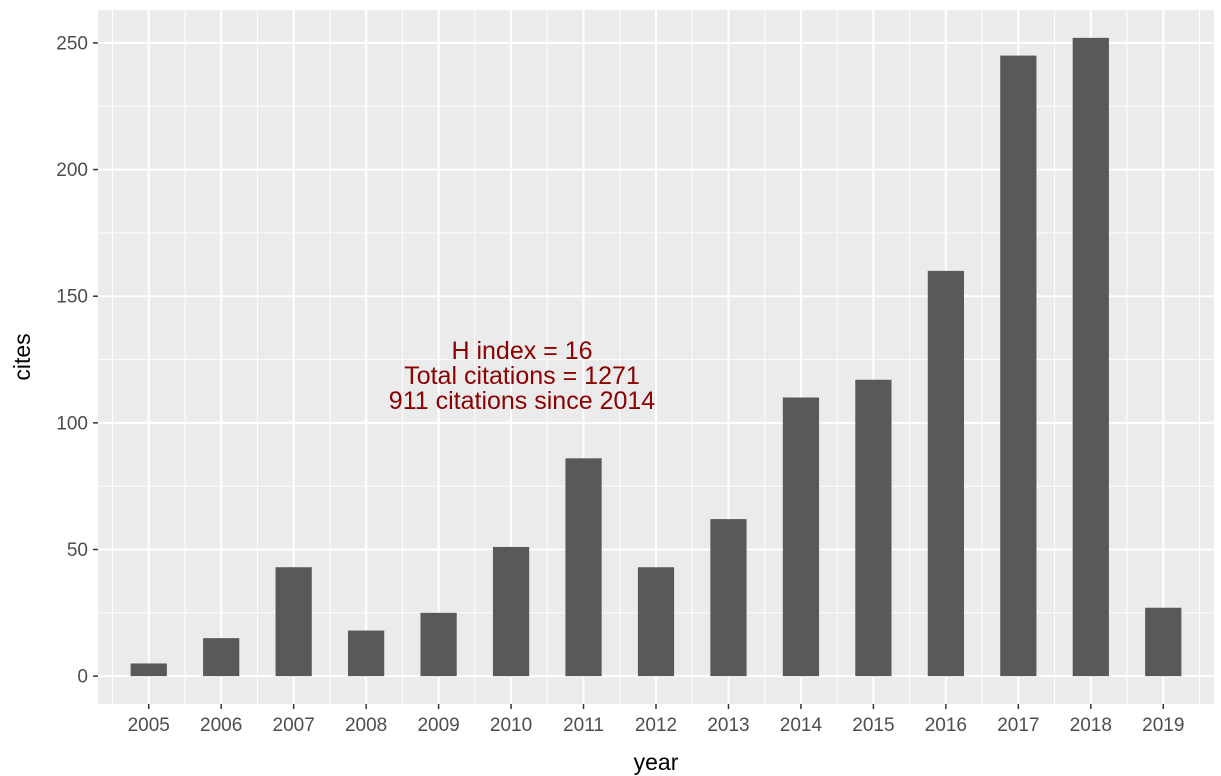  Describe the element at coordinates (1018, 366) in the screenshot. I see `bar-2017` at that location.